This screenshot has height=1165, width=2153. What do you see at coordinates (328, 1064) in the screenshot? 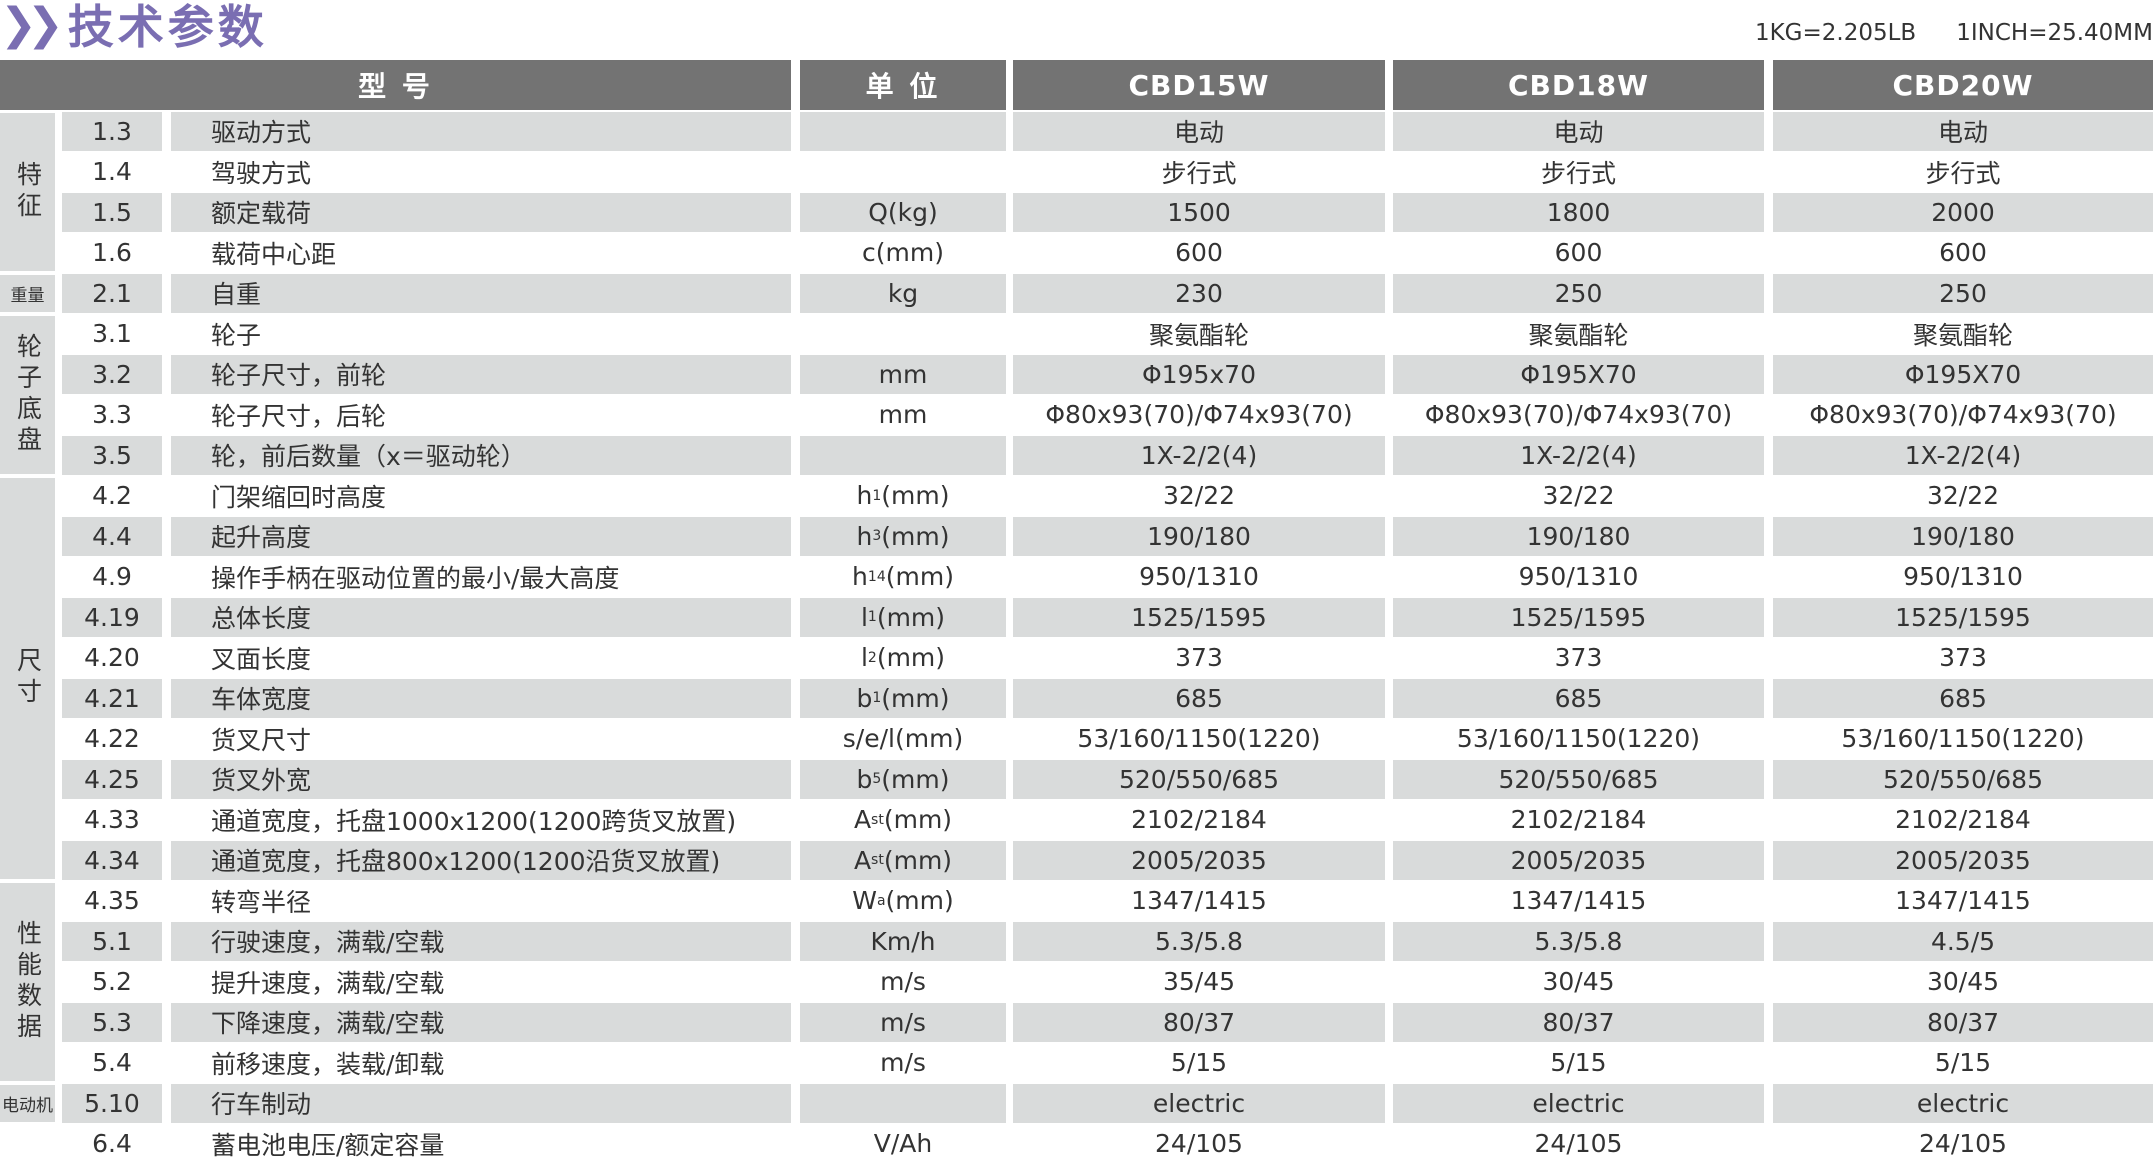
I see `row-name: 前移速度，装载/卸载` at bounding box center [328, 1064].